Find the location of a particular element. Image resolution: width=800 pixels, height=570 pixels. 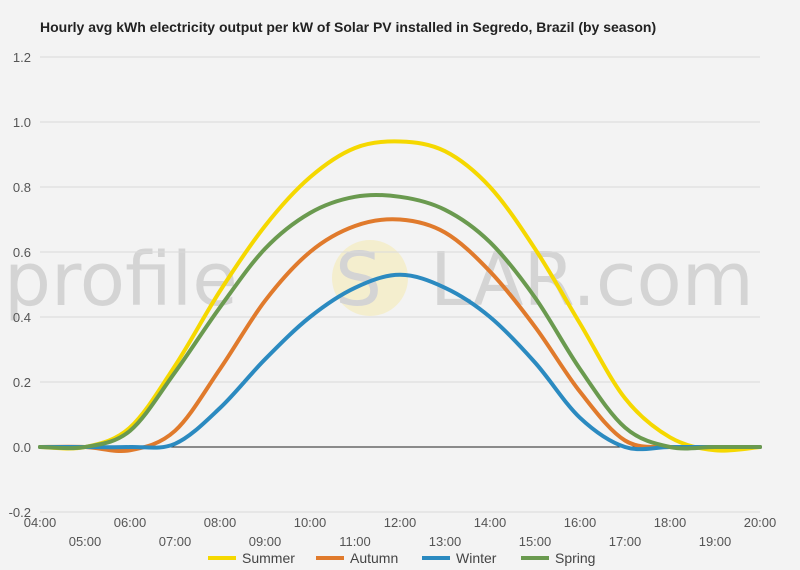

x-tick-label: 11:00 is located at coordinates (355, 541).